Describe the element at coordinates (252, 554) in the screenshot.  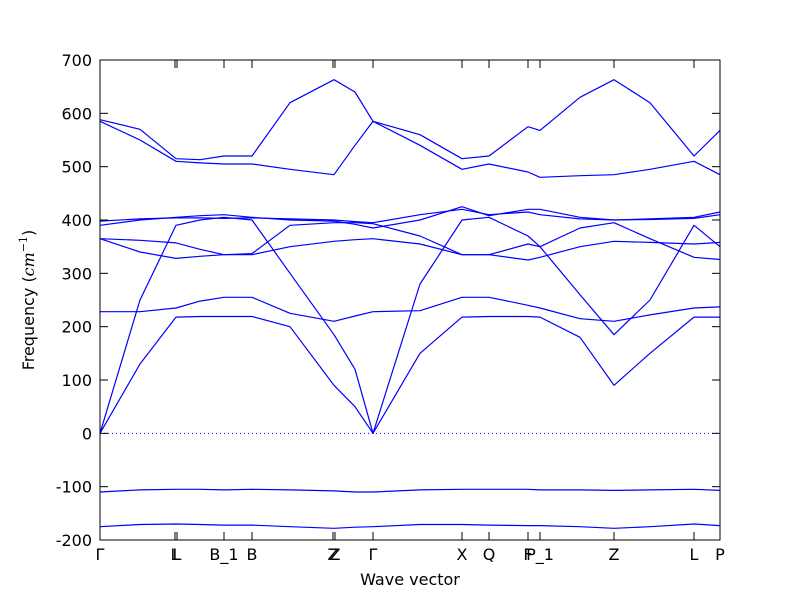
I see `x-tick-label: B` at that location.